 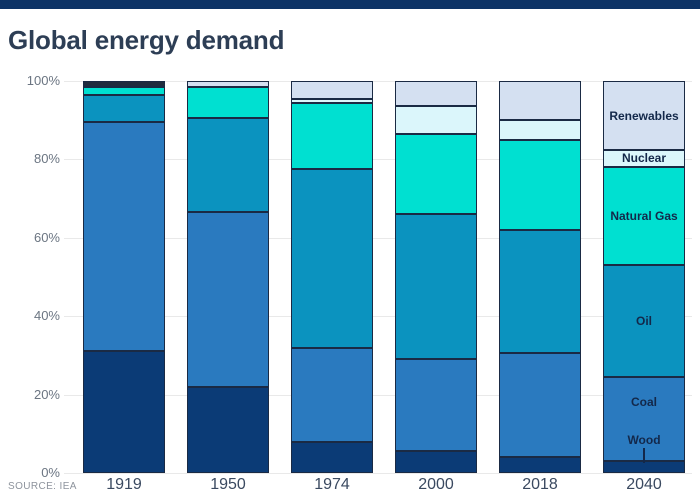 What do you see at coordinates (124, 108) in the screenshot?
I see `segment-1919-oil` at bounding box center [124, 108].